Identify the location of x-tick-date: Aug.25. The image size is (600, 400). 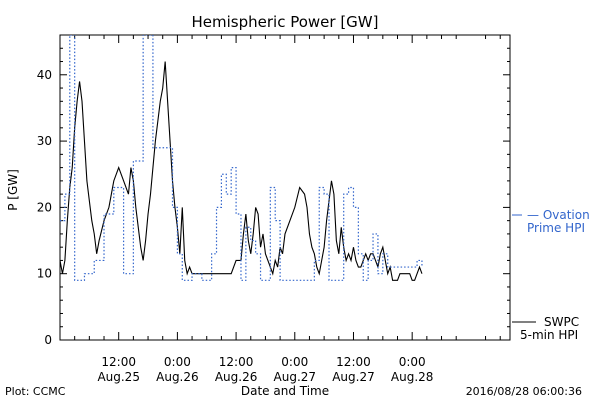
(118, 377).